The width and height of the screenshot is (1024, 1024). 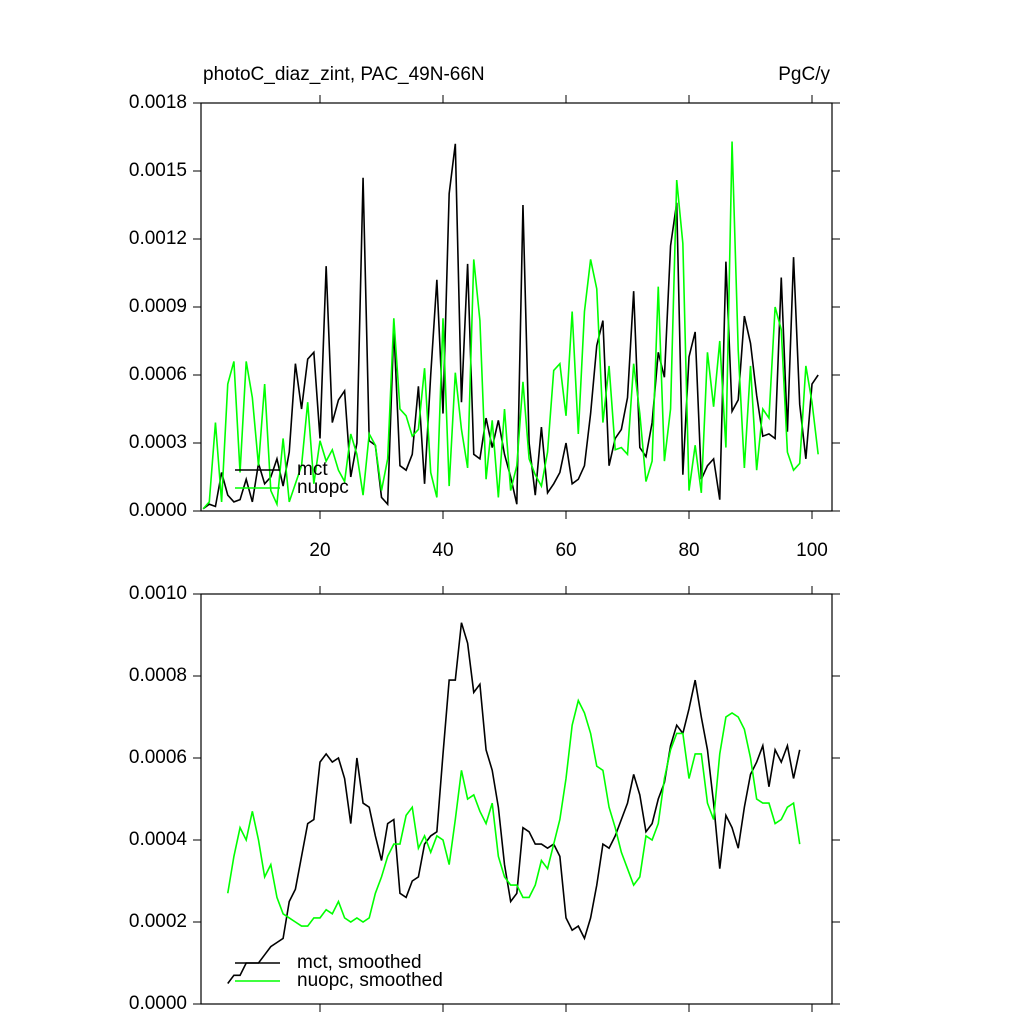 I want to click on x-tick-label: 20, so click(x=319, y=550).